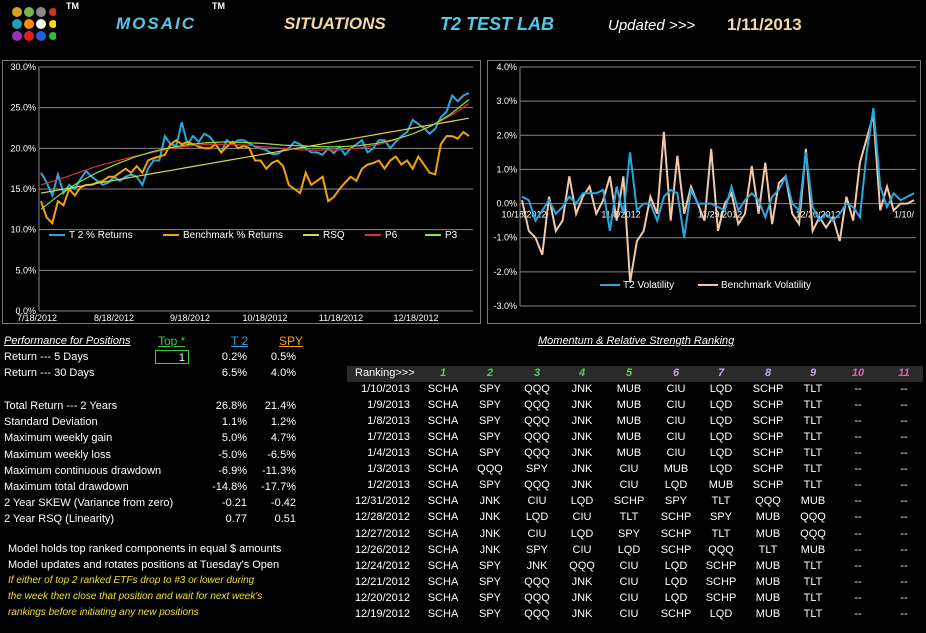 The height and width of the screenshot is (633, 926). What do you see at coordinates (388, 405) in the screenshot?
I see `rank-row-date: 1/9/2013` at bounding box center [388, 405].